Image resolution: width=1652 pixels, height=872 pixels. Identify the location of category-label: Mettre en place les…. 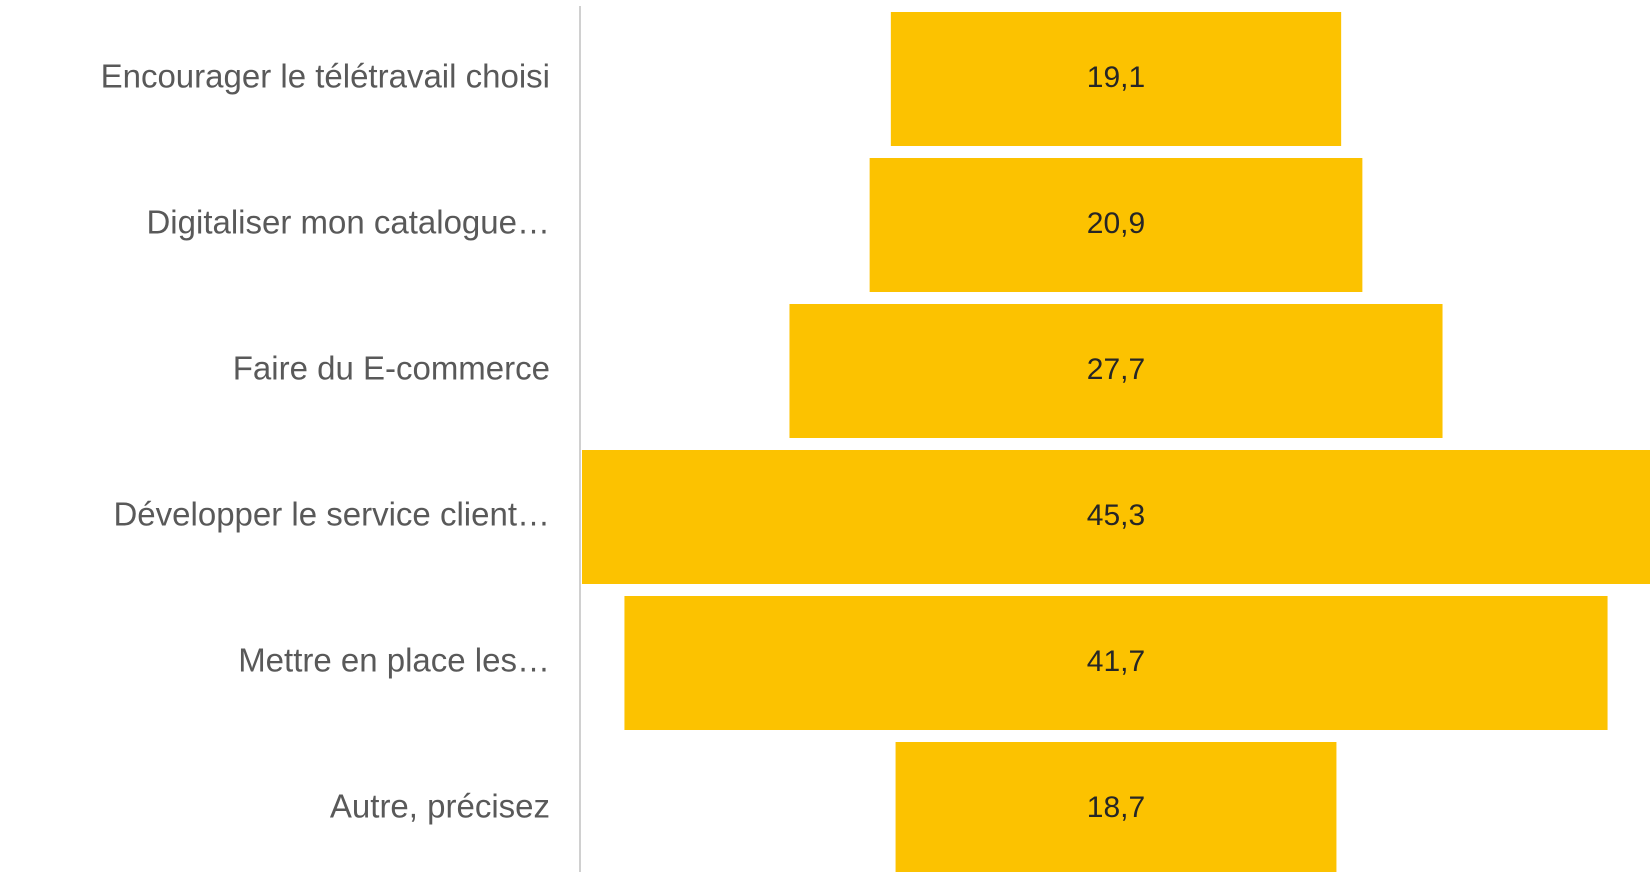
(394, 660).